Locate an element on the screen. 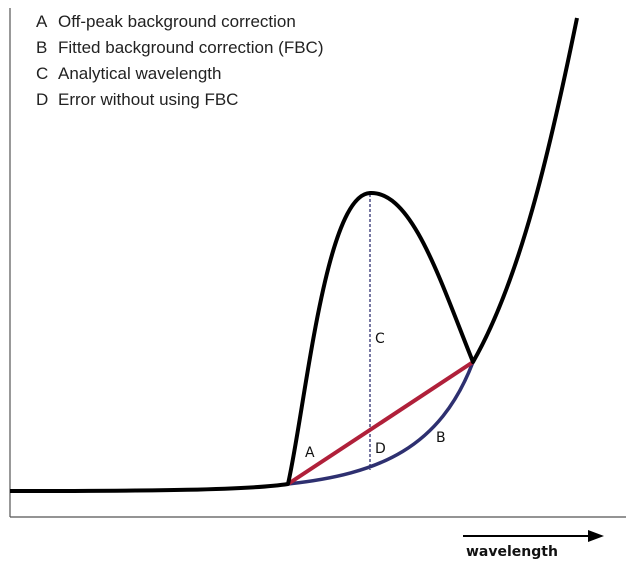  off-peak-line is located at coordinates (380, 423).